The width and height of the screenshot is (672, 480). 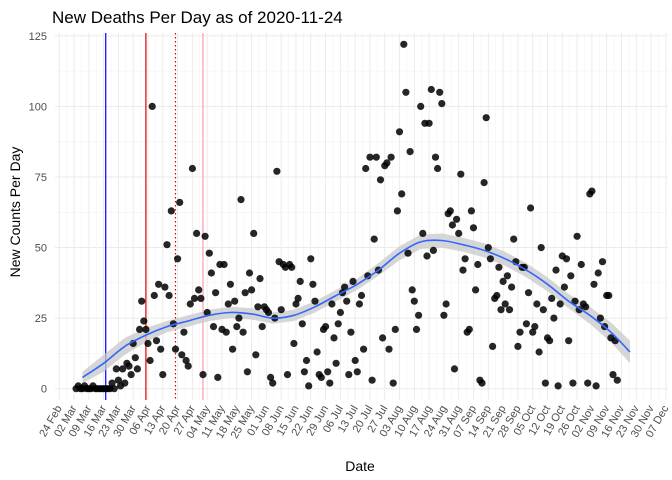 What do you see at coordinates (360, 466) in the screenshot?
I see `x-axis-title: Date` at bounding box center [360, 466].